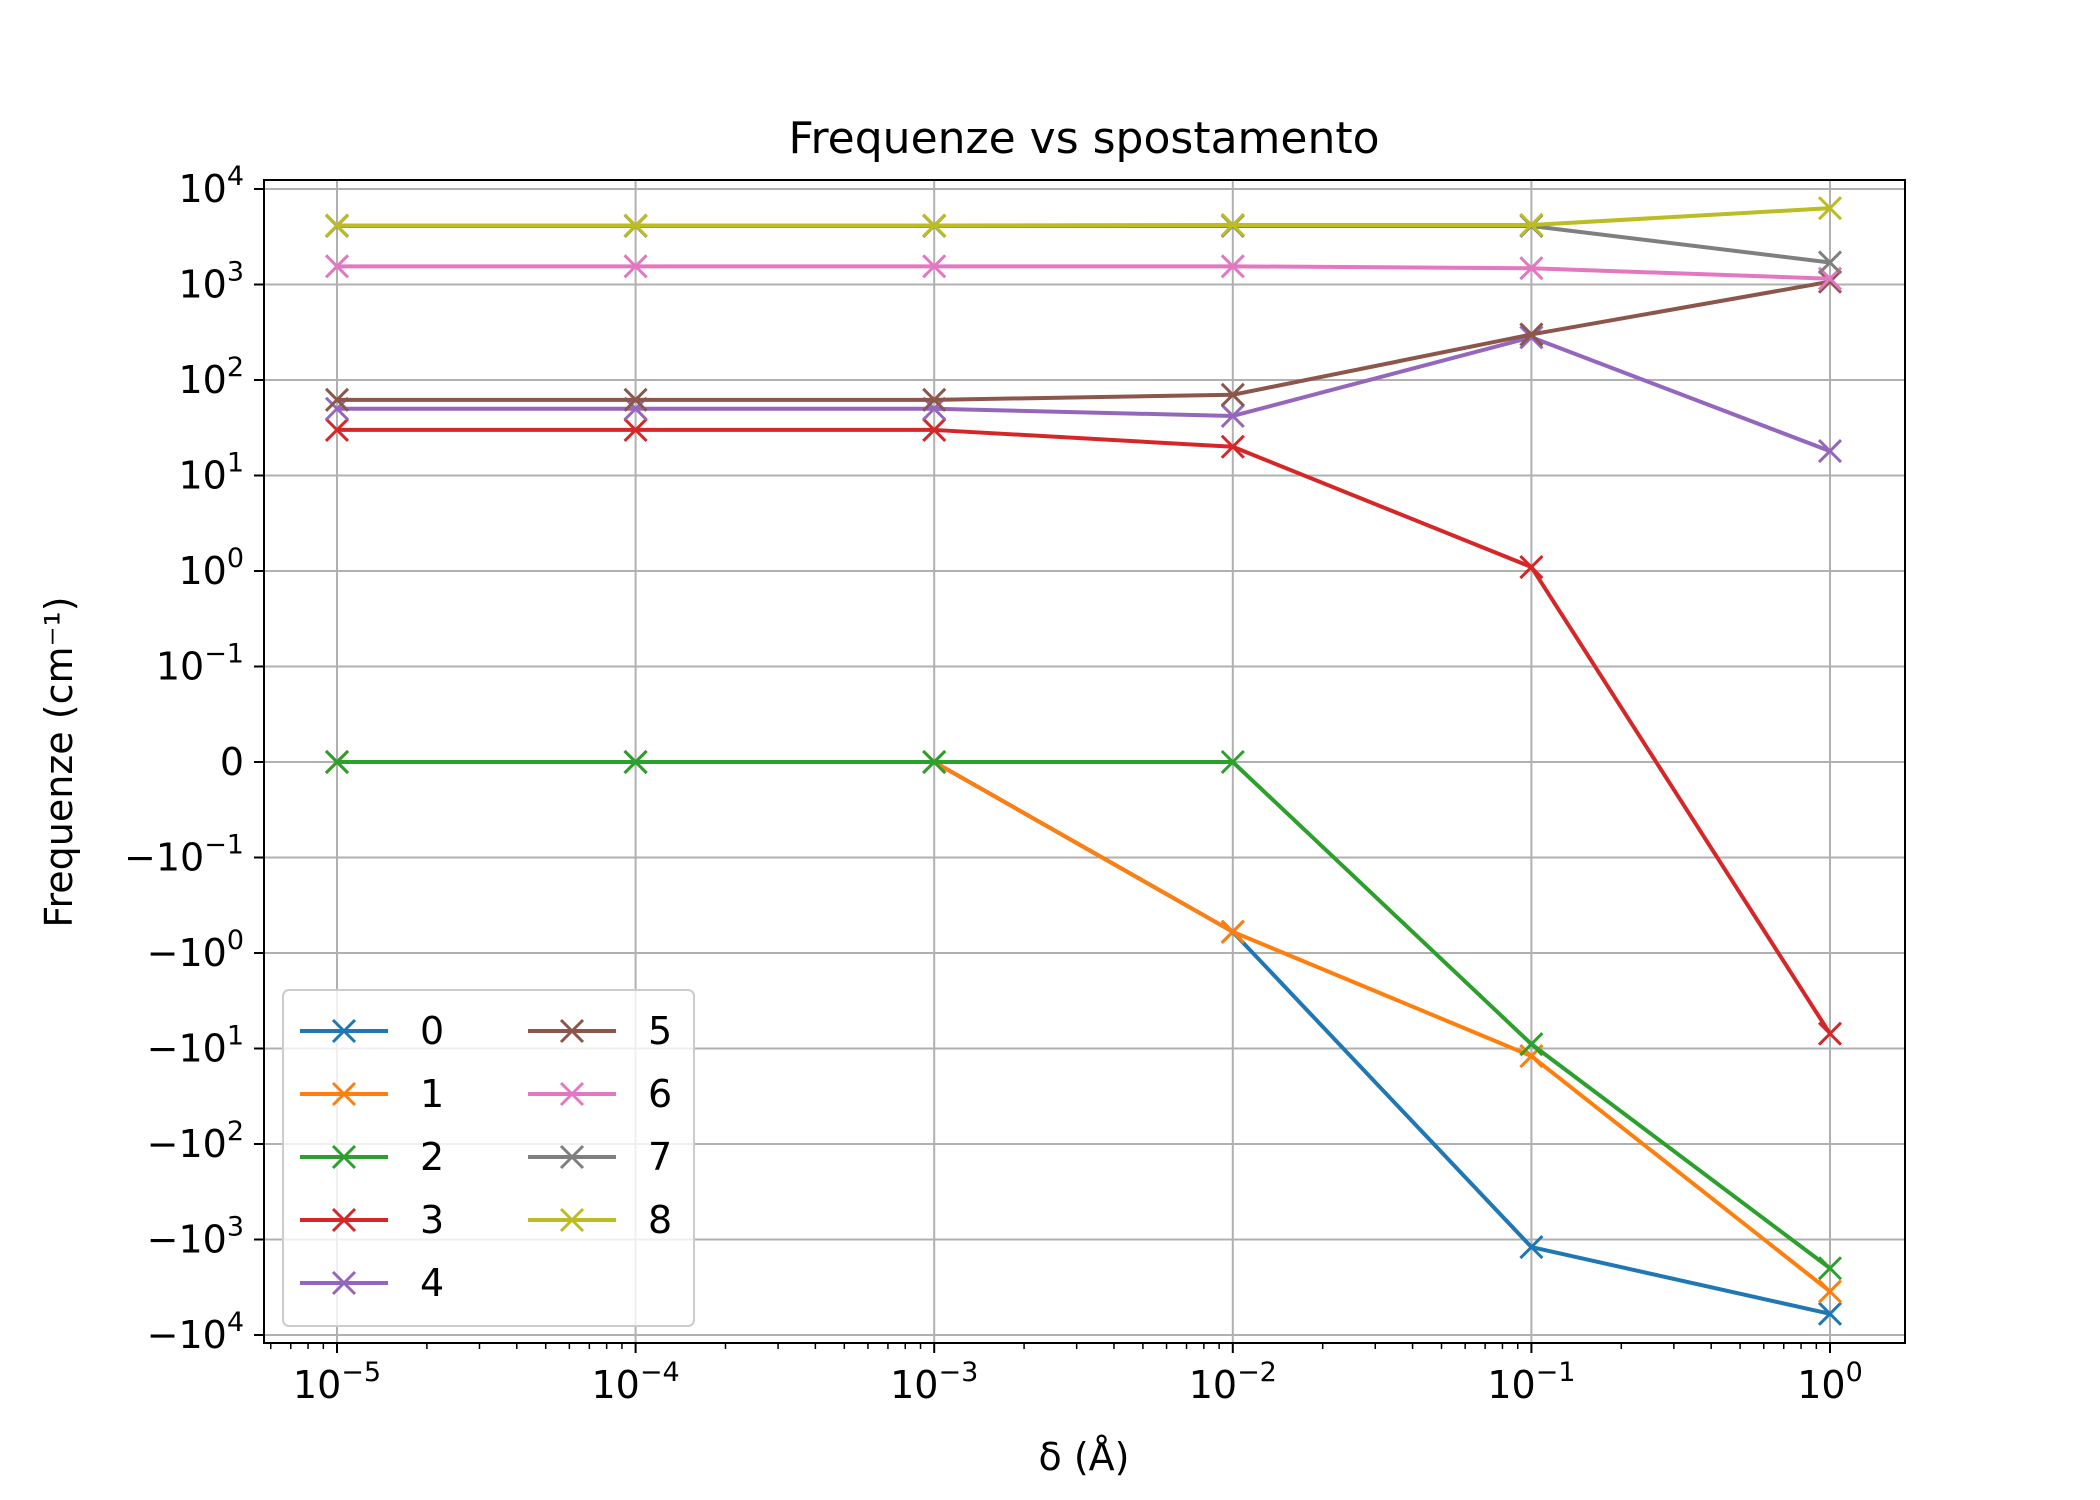 The image size is (2100, 1500). Describe the element at coordinates (195, 1332) in the screenshot. I see `y-tick-label: −104` at that location.